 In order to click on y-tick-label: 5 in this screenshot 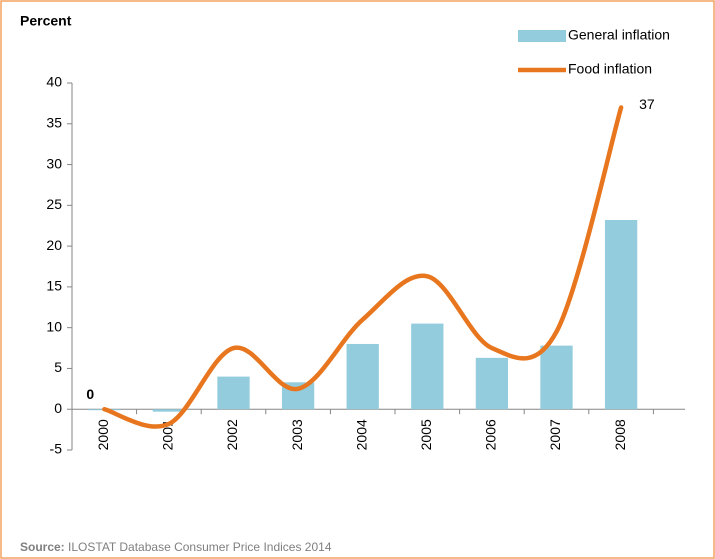, I will do `click(58, 367)`.